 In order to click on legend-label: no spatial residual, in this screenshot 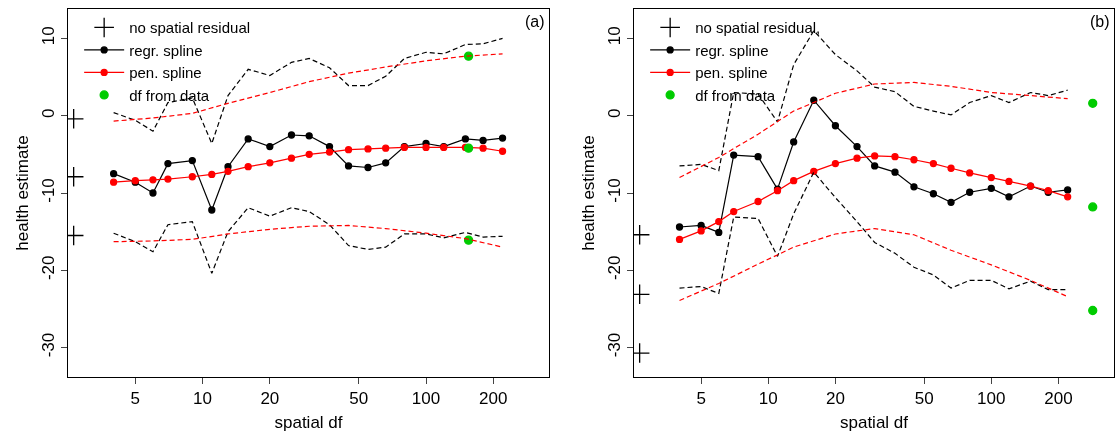, I will do `click(758, 28)`.